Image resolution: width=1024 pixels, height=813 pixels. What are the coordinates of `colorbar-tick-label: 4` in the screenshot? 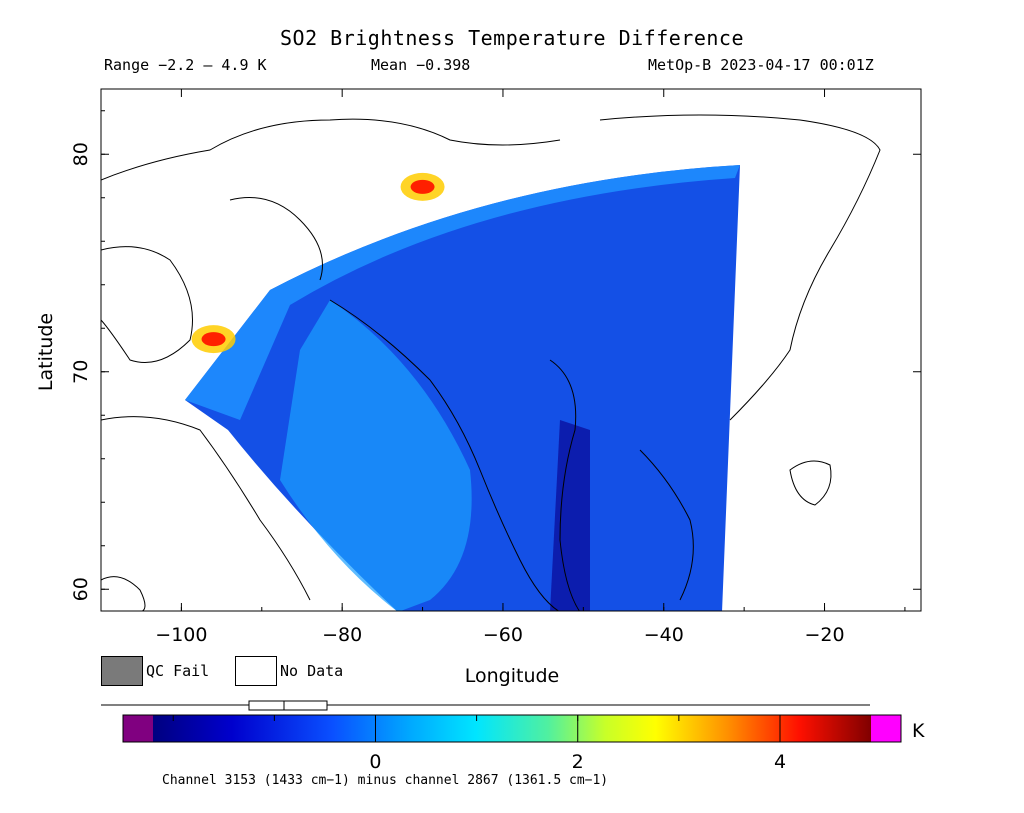 It's located at (780, 762).